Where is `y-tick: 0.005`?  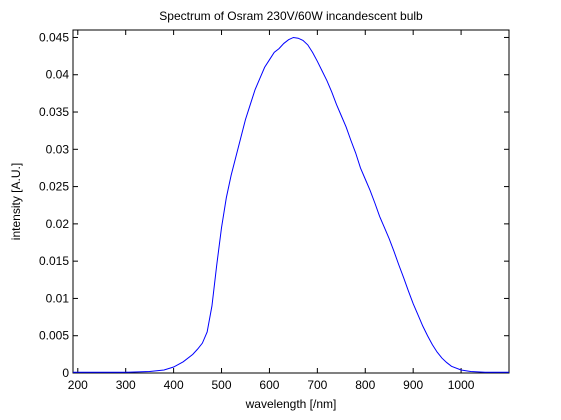 y-tick: 0.005 is located at coordinates (274, 336).